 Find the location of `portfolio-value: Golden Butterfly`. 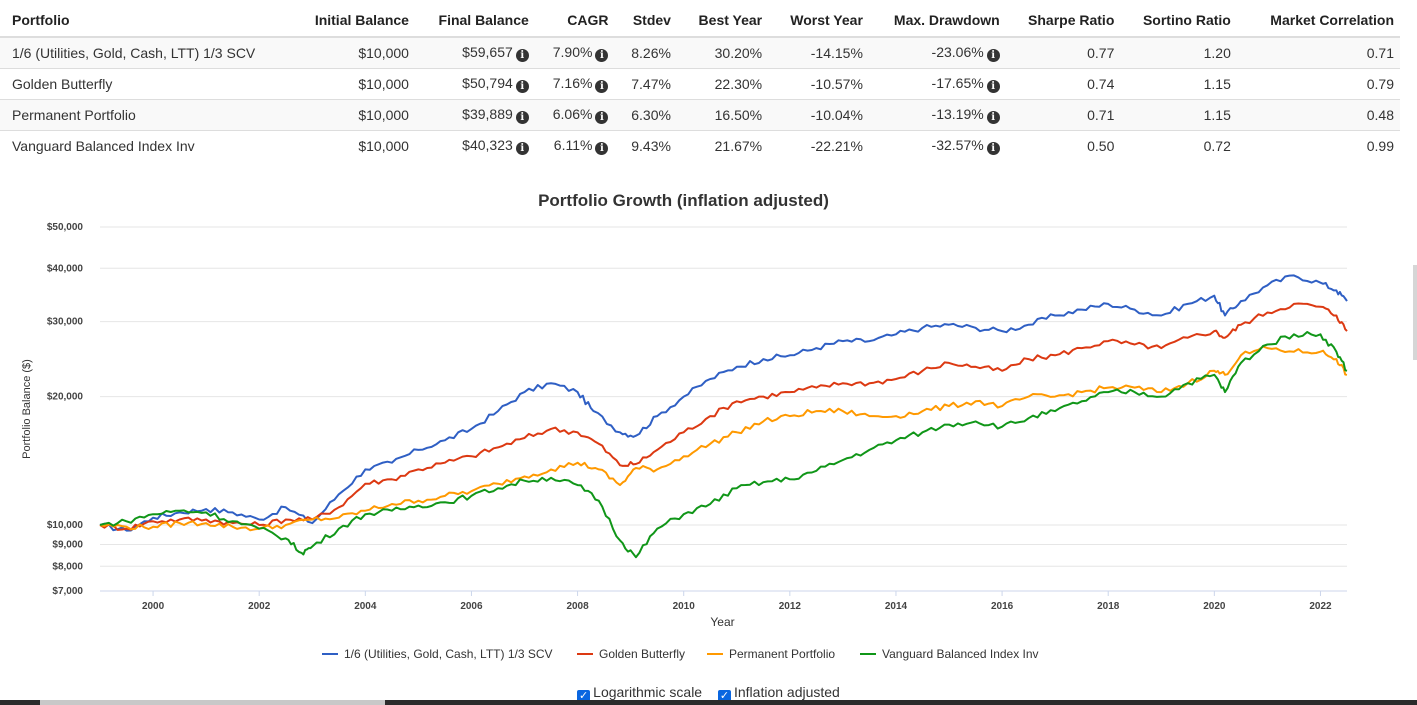

portfolio-value: Golden Butterfly is located at coordinates (62, 84).